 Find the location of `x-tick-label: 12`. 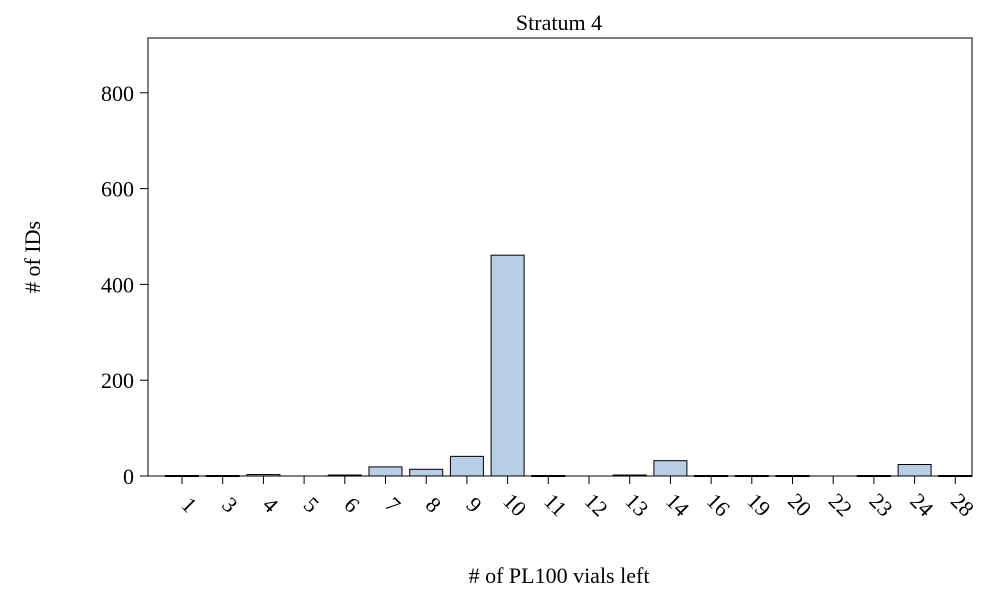

x-tick-label: 12 is located at coordinates (596, 504).